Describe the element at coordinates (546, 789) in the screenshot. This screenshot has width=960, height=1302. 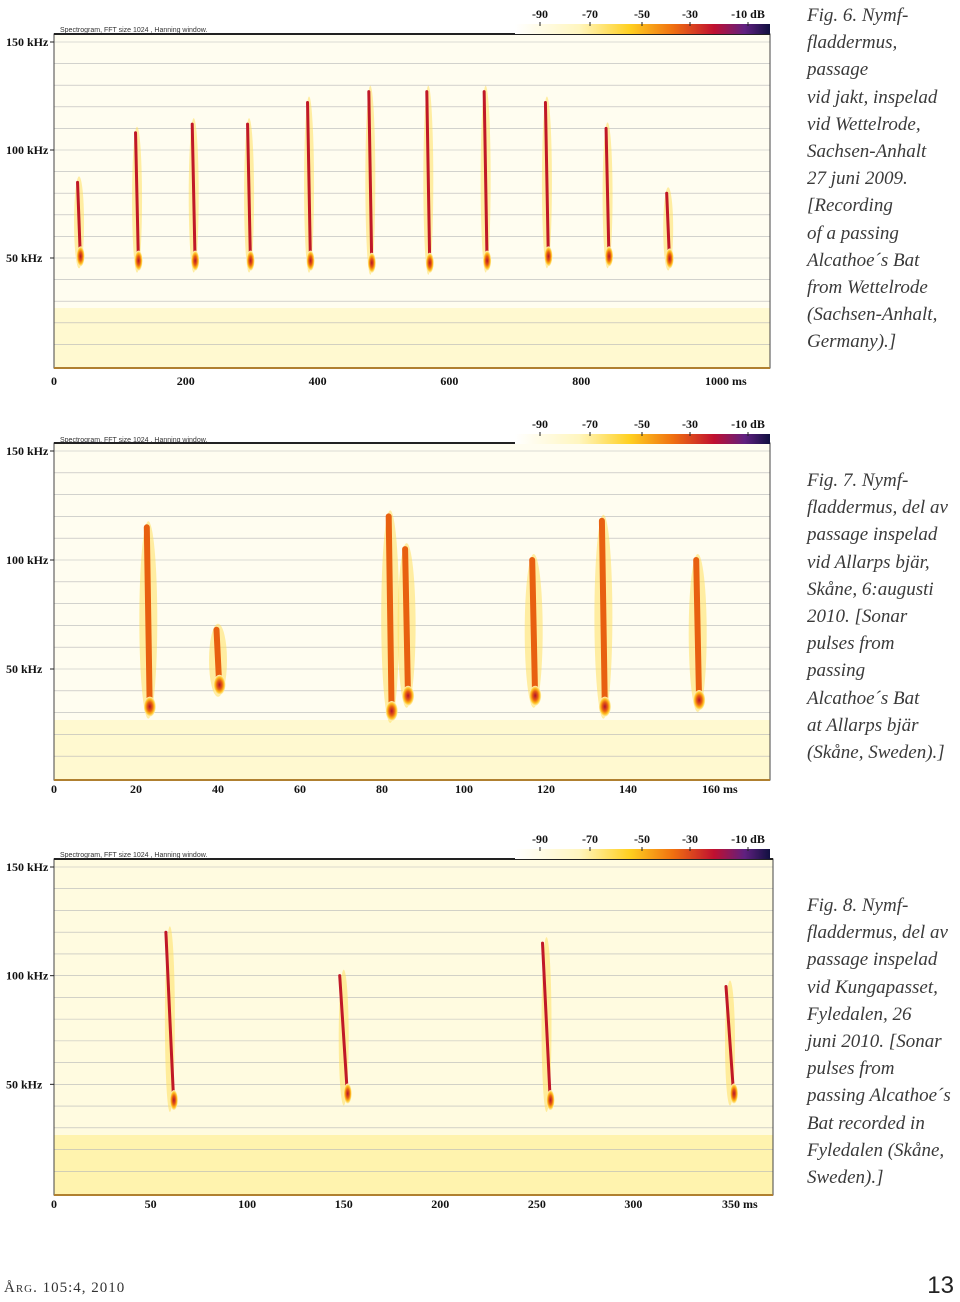
I see `x-tick-label: 120` at that location.